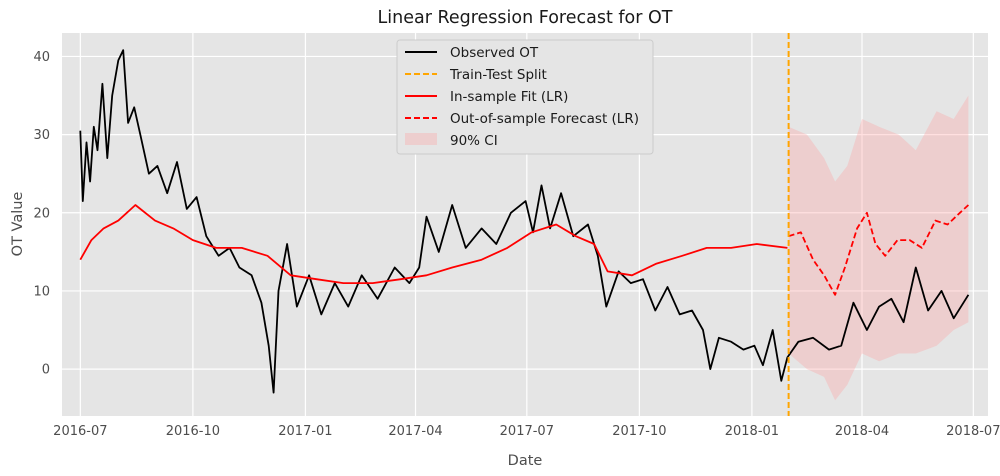 The image size is (1000, 476). I want to click on legend-label-observed: Observed OT, so click(494, 53).